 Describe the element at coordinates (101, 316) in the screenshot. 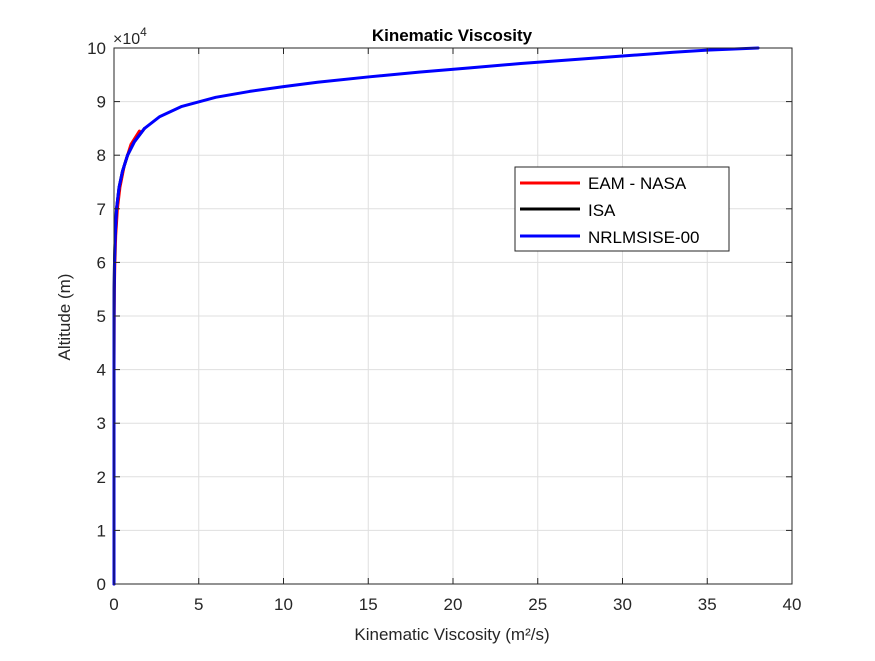

I see `y-tick-label: 5` at that location.